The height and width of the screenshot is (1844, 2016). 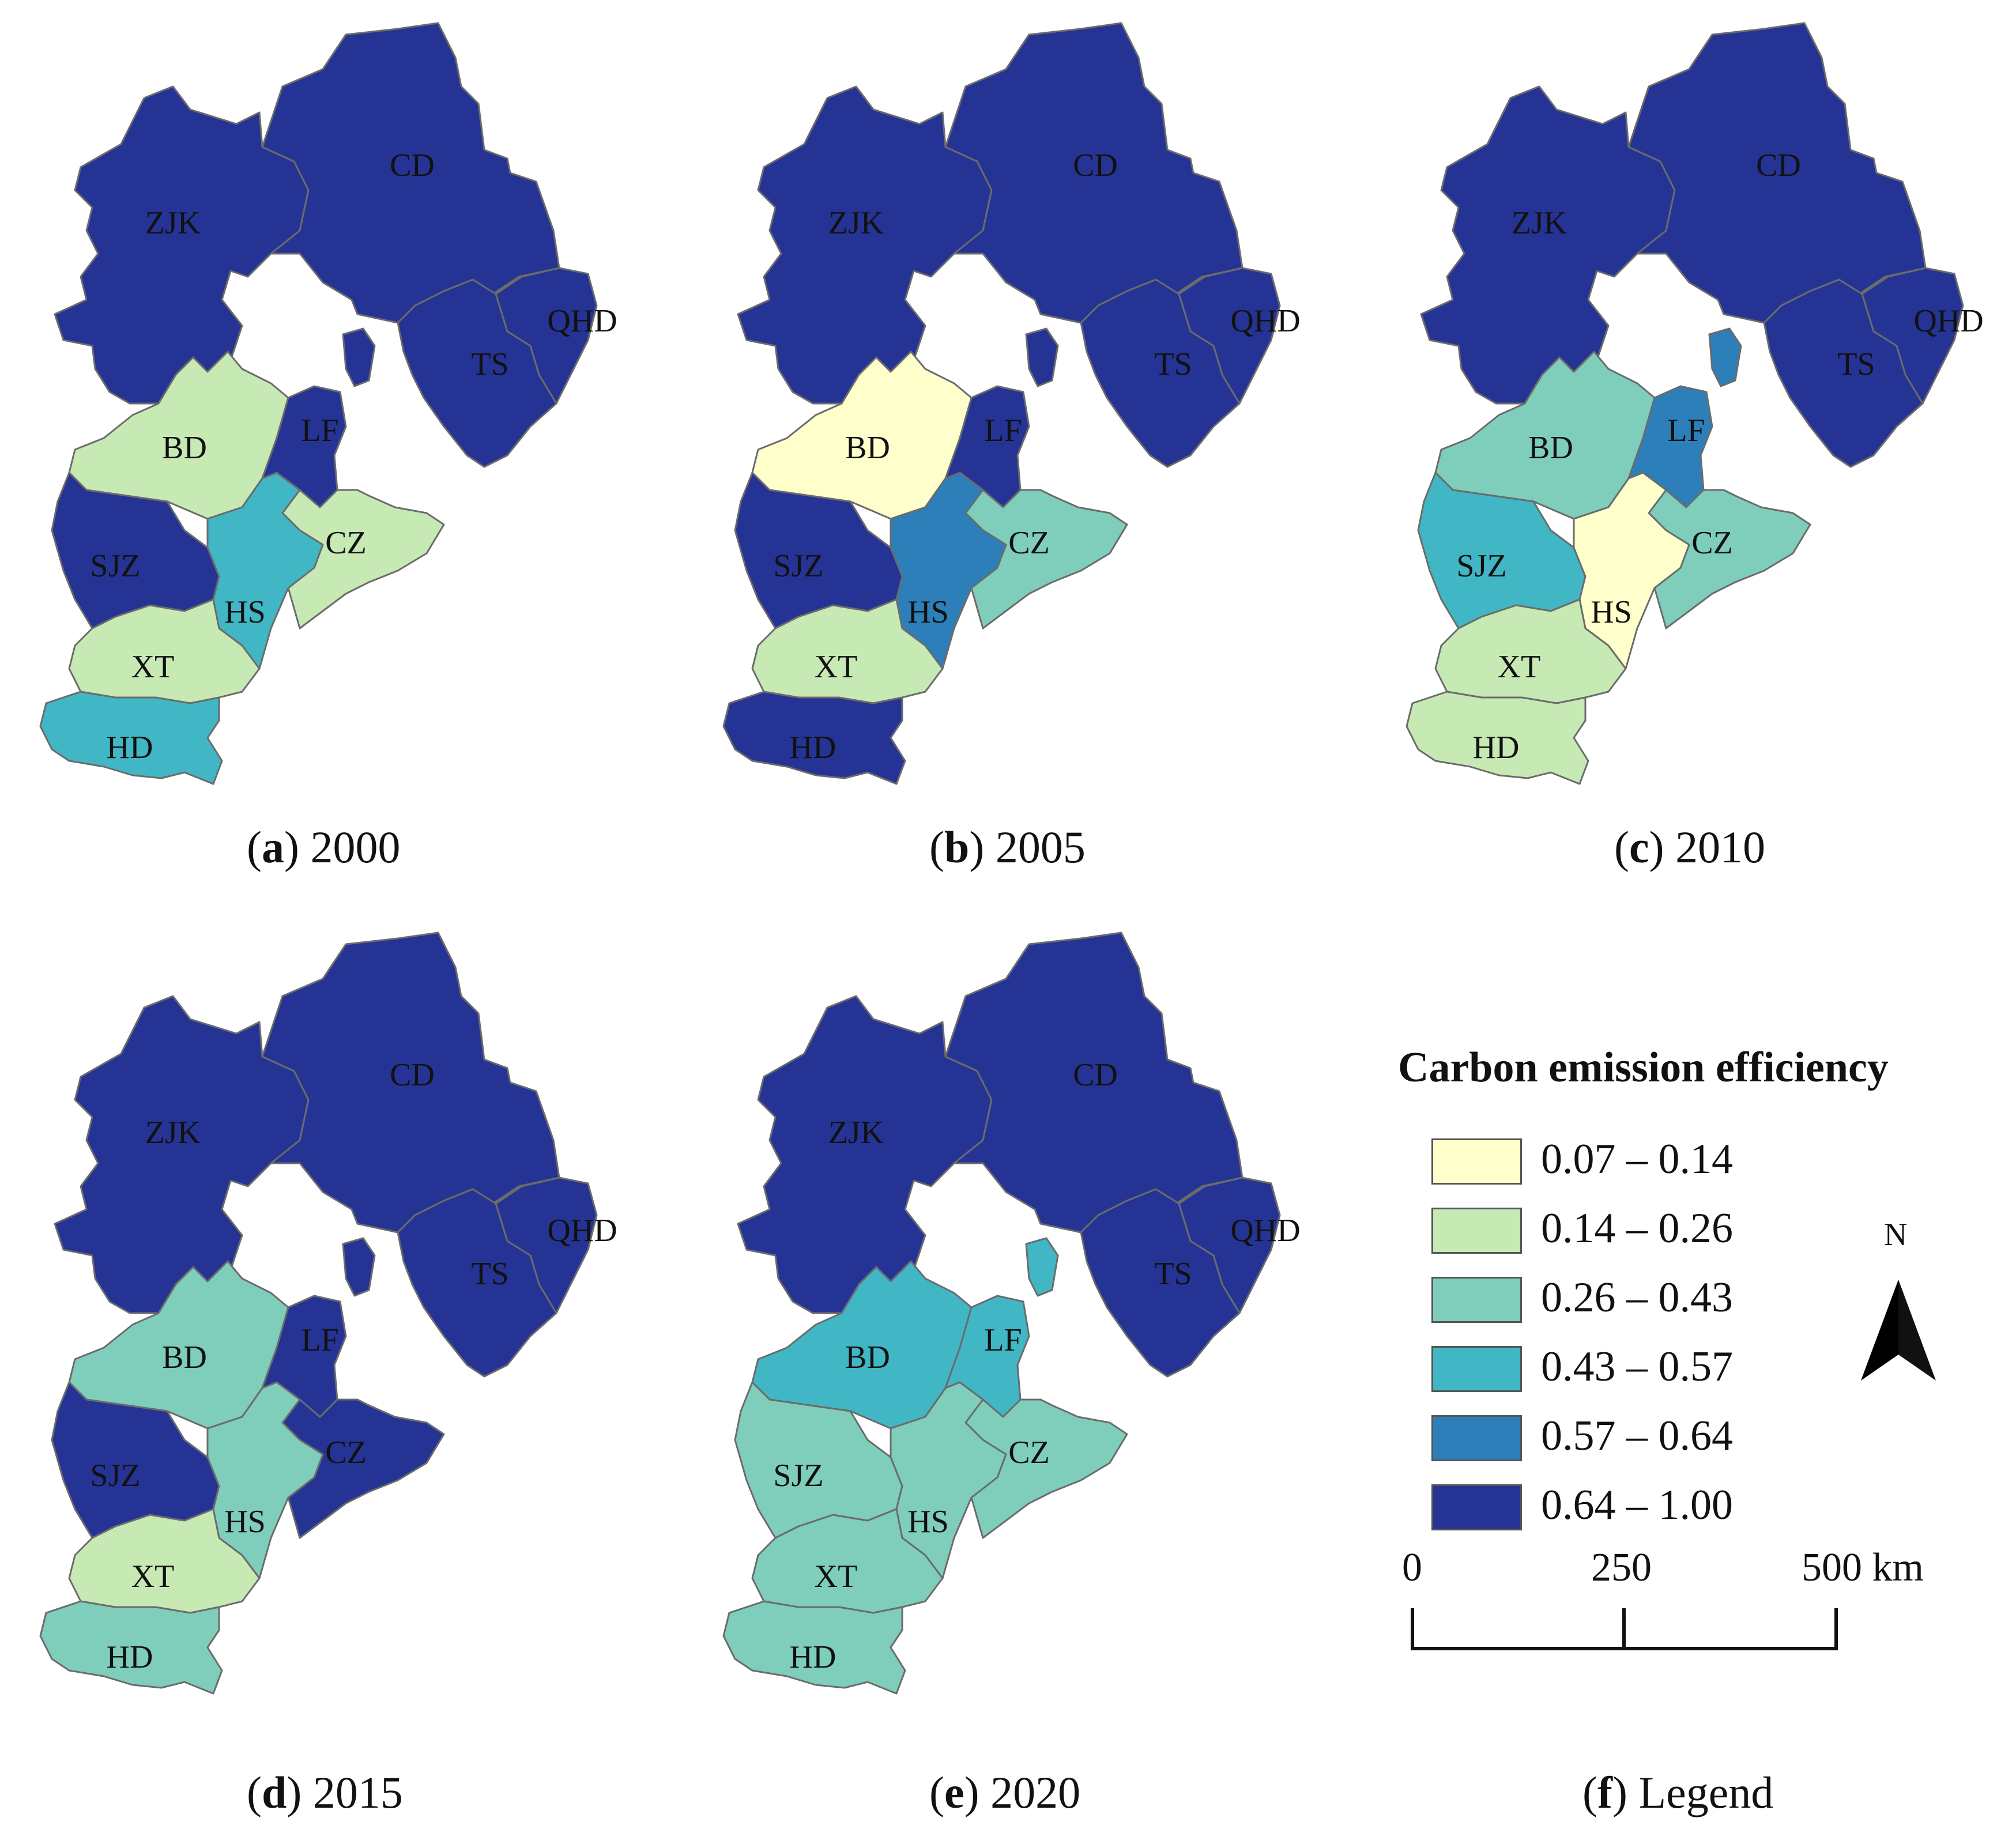 What do you see at coordinates (274, 1792) in the screenshot?
I see `caption-letter: d` at bounding box center [274, 1792].